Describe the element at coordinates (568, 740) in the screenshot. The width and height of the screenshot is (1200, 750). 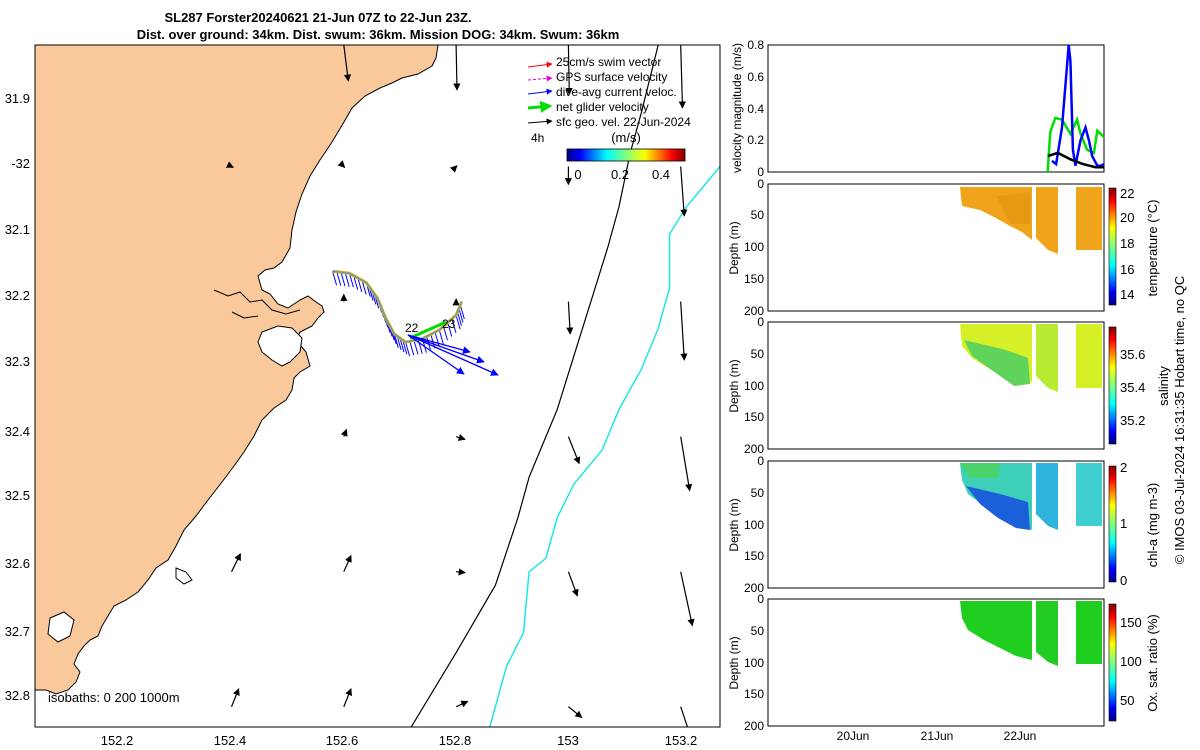
I see `map-x-tick: 153` at that location.